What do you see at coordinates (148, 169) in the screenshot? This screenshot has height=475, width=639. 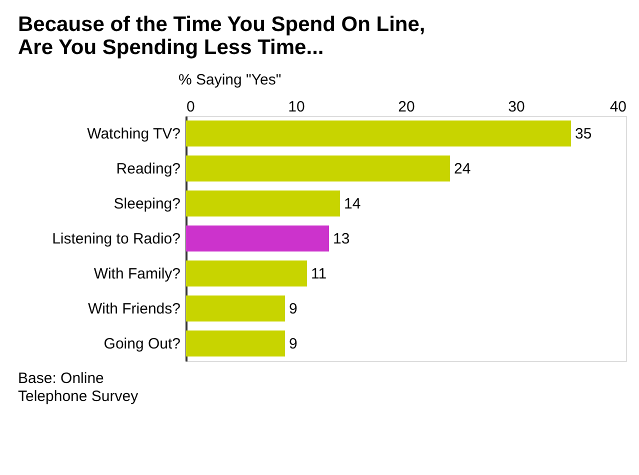 I see `y-tick-label: Reading?` at bounding box center [148, 169].